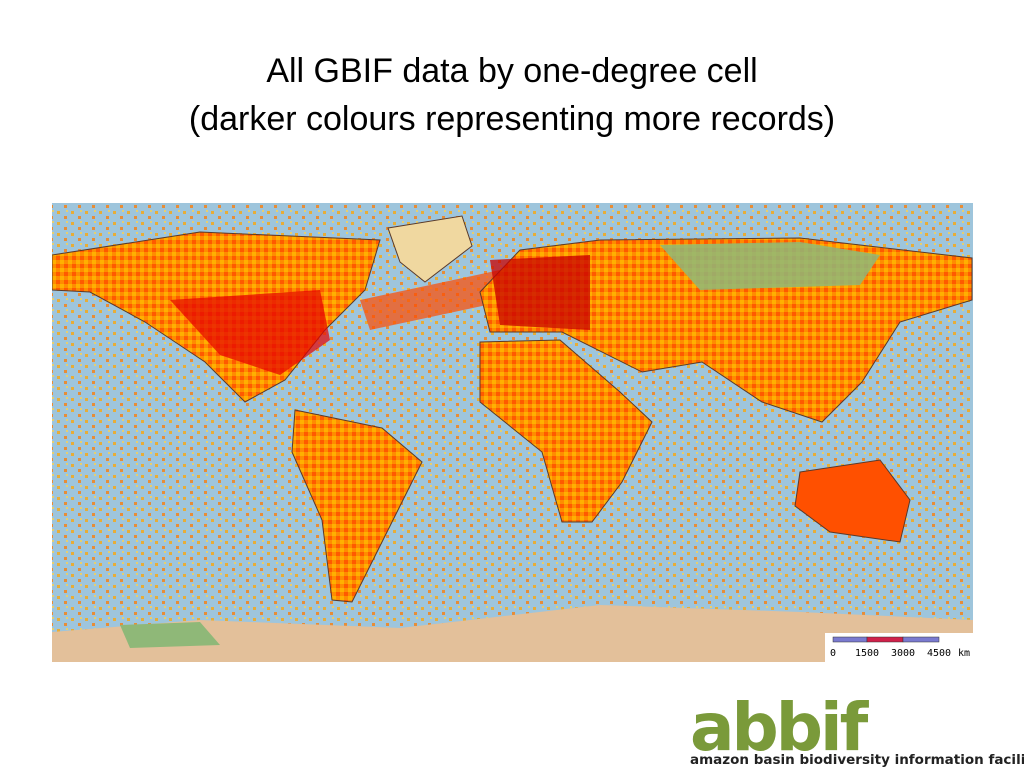 The height and width of the screenshot is (768, 1024). Describe the element at coordinates (867, 653) in the screenshot. I see `scale-label: 1500` at that location.